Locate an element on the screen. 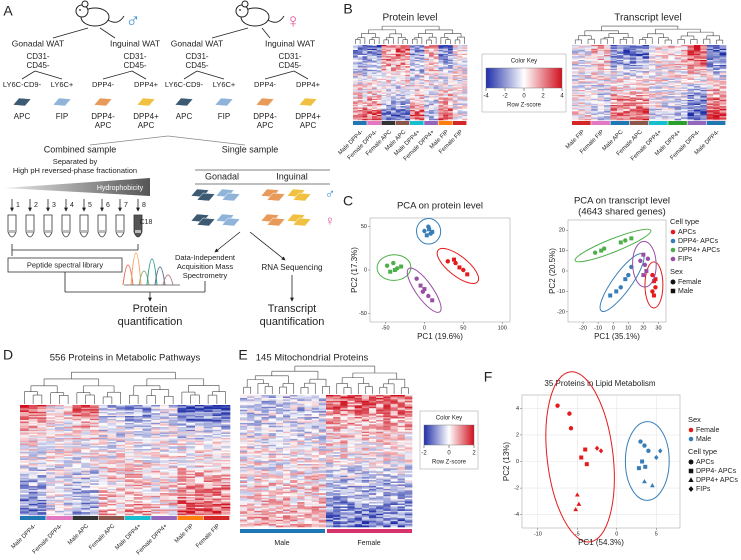  y-tick-label: -10 is located at coordinates (561, 292).